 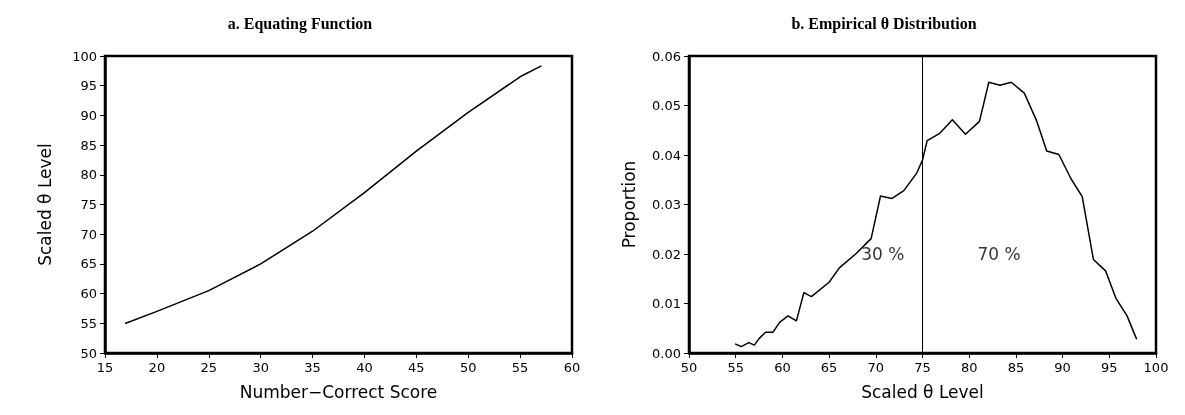 I want to click on y-tick-label: 50, so click(x=88, y=353).